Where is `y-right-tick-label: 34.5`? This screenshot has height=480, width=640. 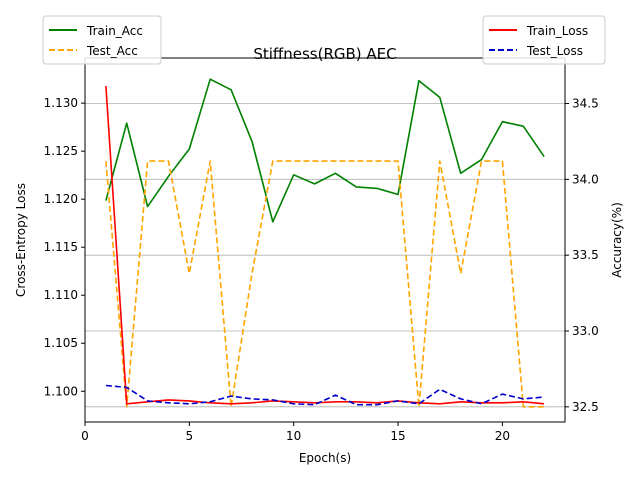
y-right-tick-label: 34.5 is located at coordinates (585, 104).